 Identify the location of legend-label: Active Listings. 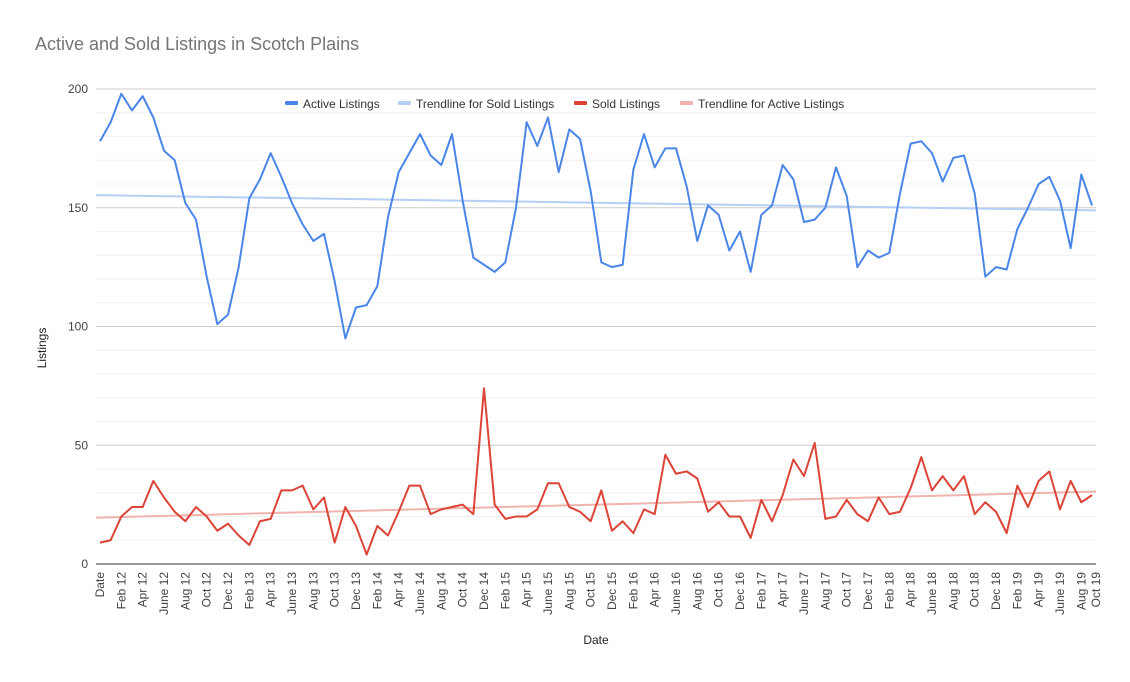
(341, 104).